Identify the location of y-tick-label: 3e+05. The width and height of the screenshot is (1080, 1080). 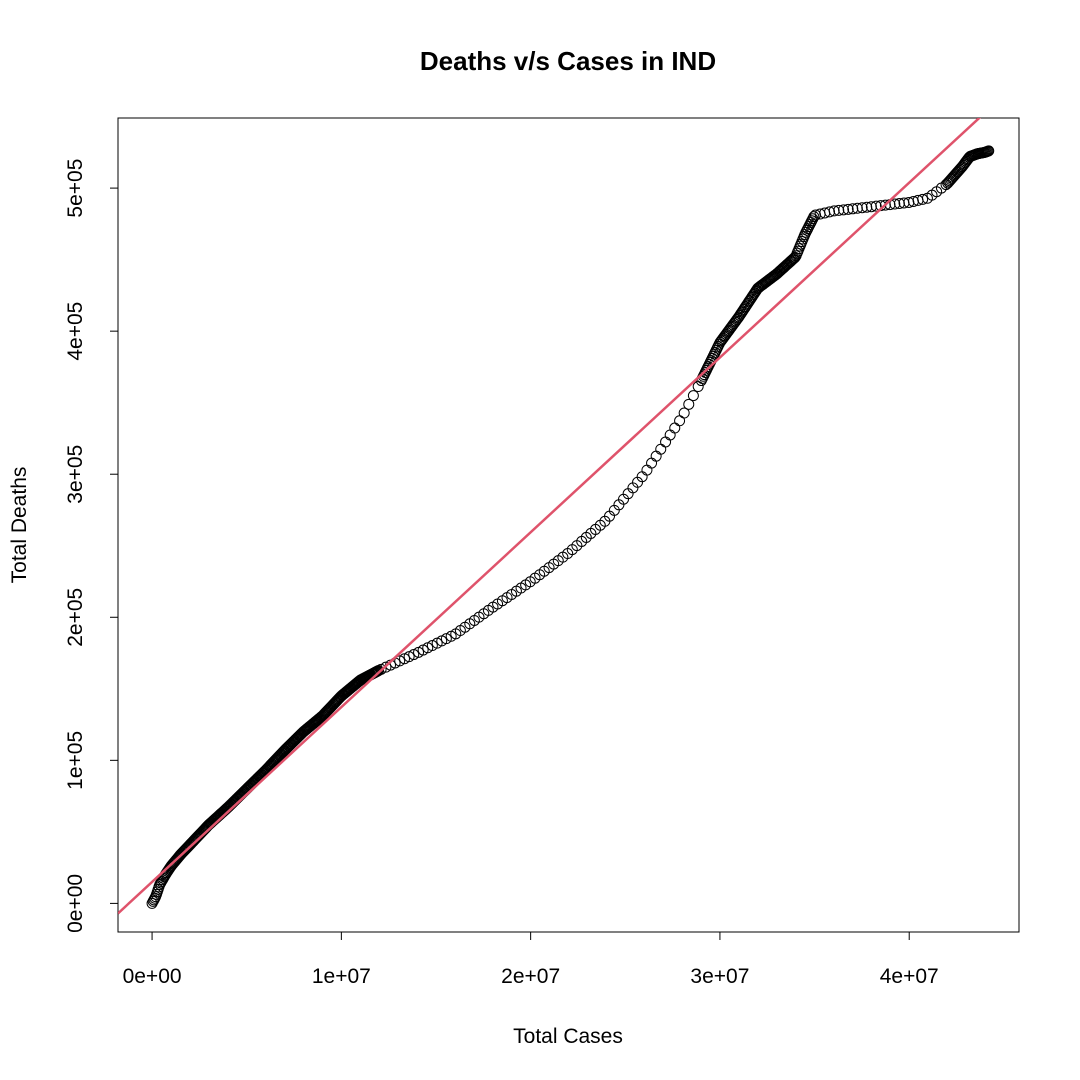
(75, 474).